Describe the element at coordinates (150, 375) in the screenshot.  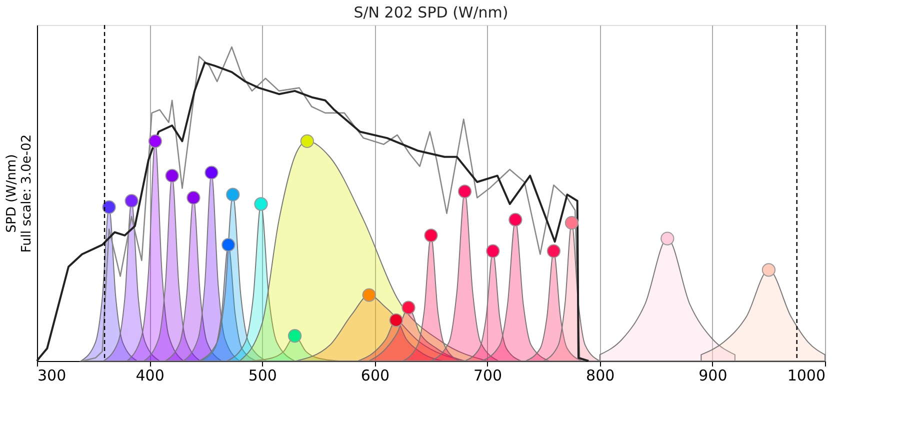
I see `x-tick-label: 400` at that location.